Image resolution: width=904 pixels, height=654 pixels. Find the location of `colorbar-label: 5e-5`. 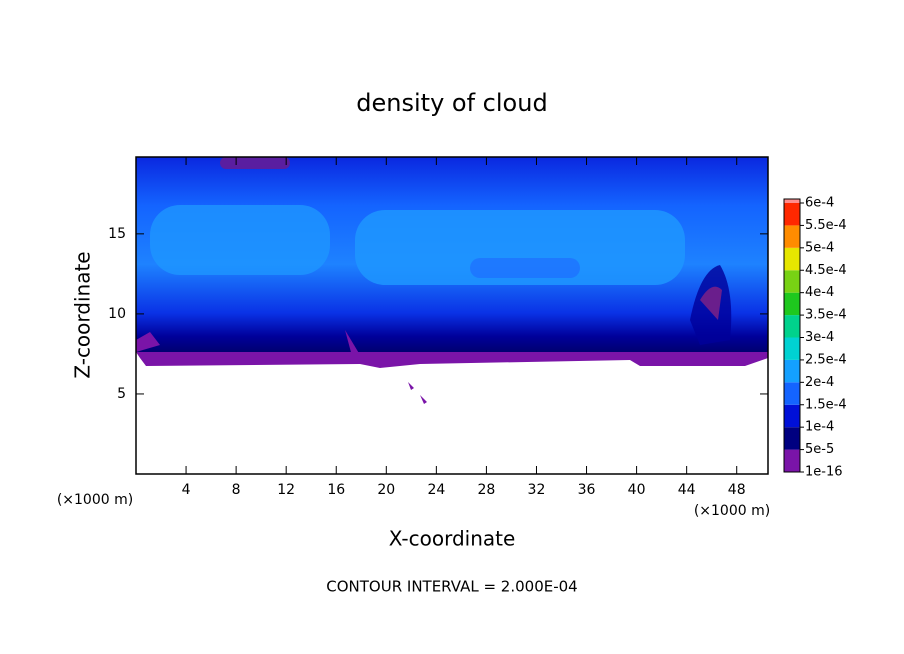

colorbar-label: 5e-5 is located at coordinates (819, 449).